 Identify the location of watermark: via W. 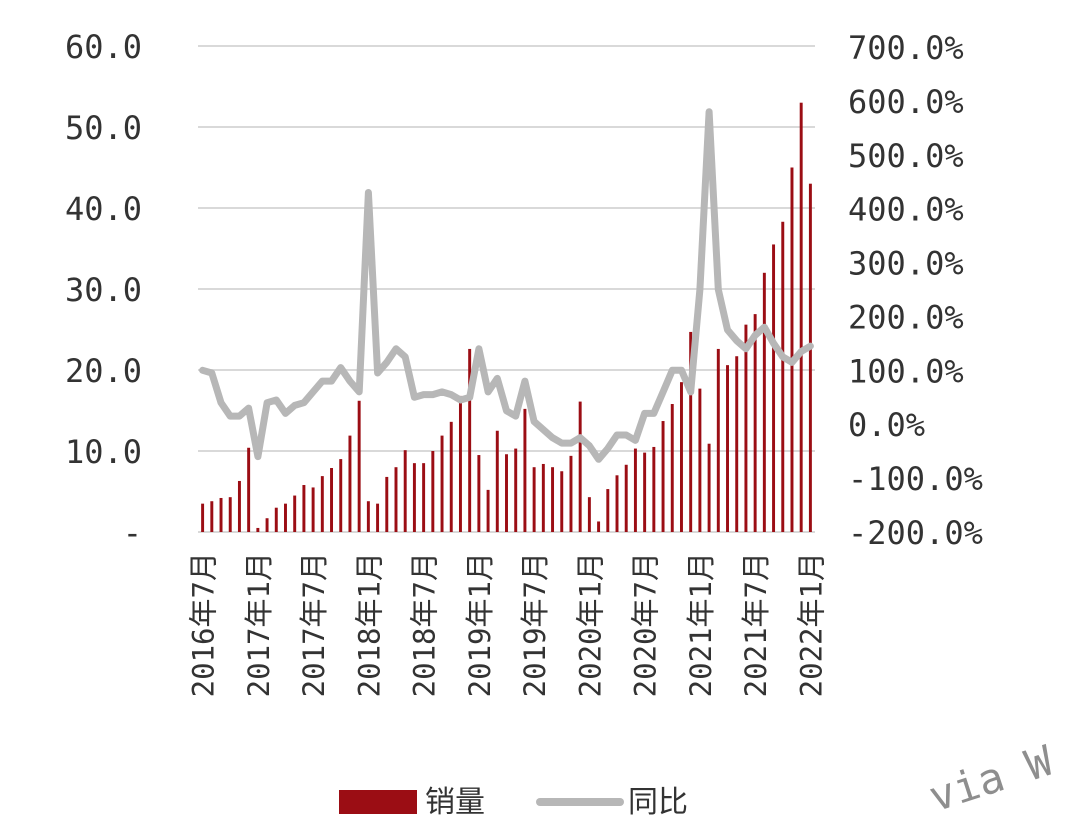
(991, 778).